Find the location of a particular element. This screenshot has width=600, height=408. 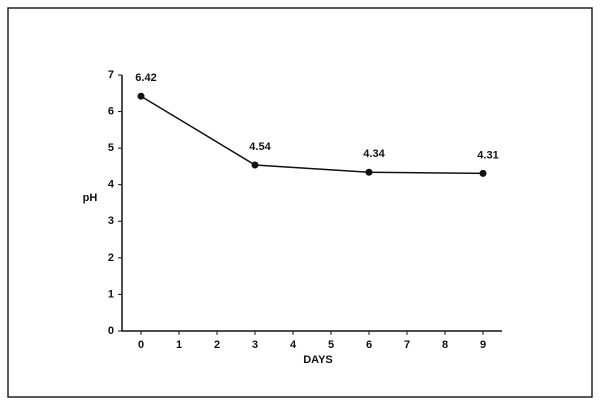

data-label: 4.31 is located at coordinates (487, 155).